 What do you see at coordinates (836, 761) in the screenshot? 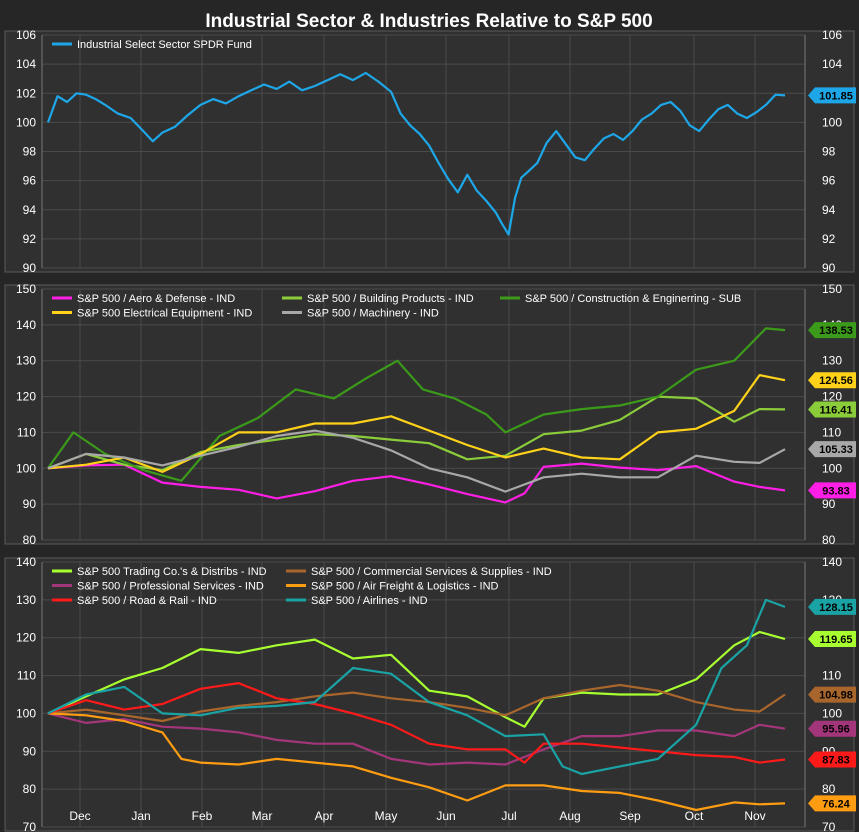
I see `last-value-label: 87.83` at bounding box center [836, 761].